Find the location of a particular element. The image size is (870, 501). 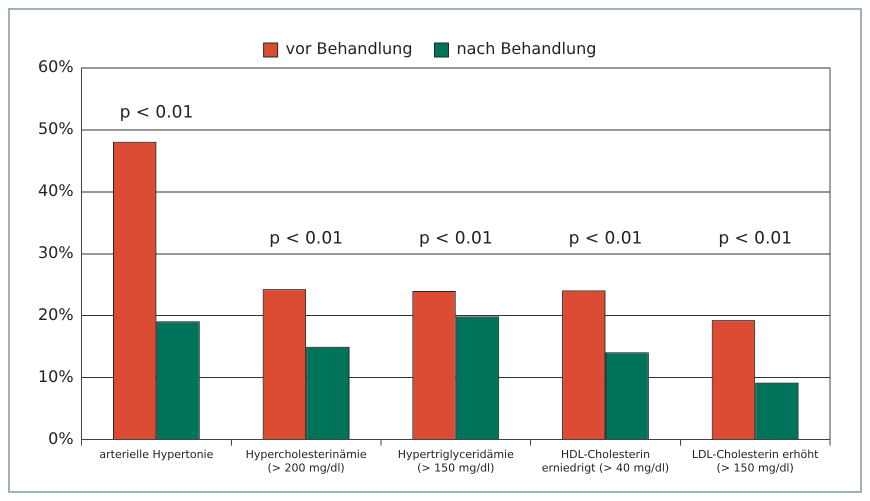

x-tick-label: Hypercholesterinämie (> 200 mg/dl) is located at coordinates (306, 461).